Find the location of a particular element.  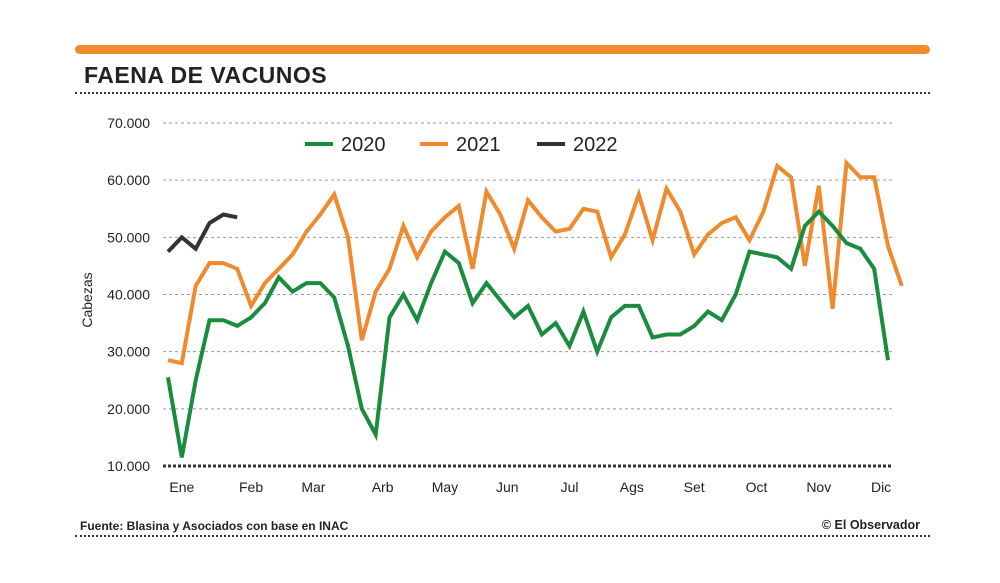

legend-label-2021: 2021 is located at coordinates (478, 145).